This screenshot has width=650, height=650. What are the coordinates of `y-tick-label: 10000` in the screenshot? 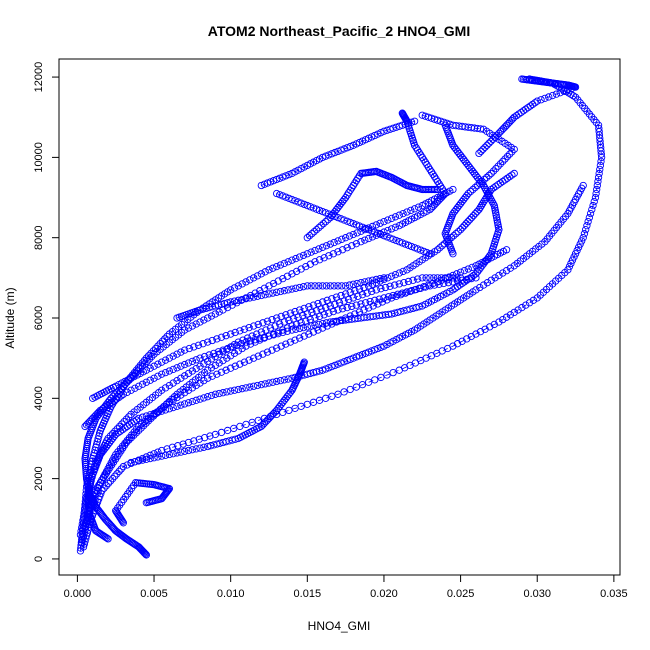 It's located at (39, 157).